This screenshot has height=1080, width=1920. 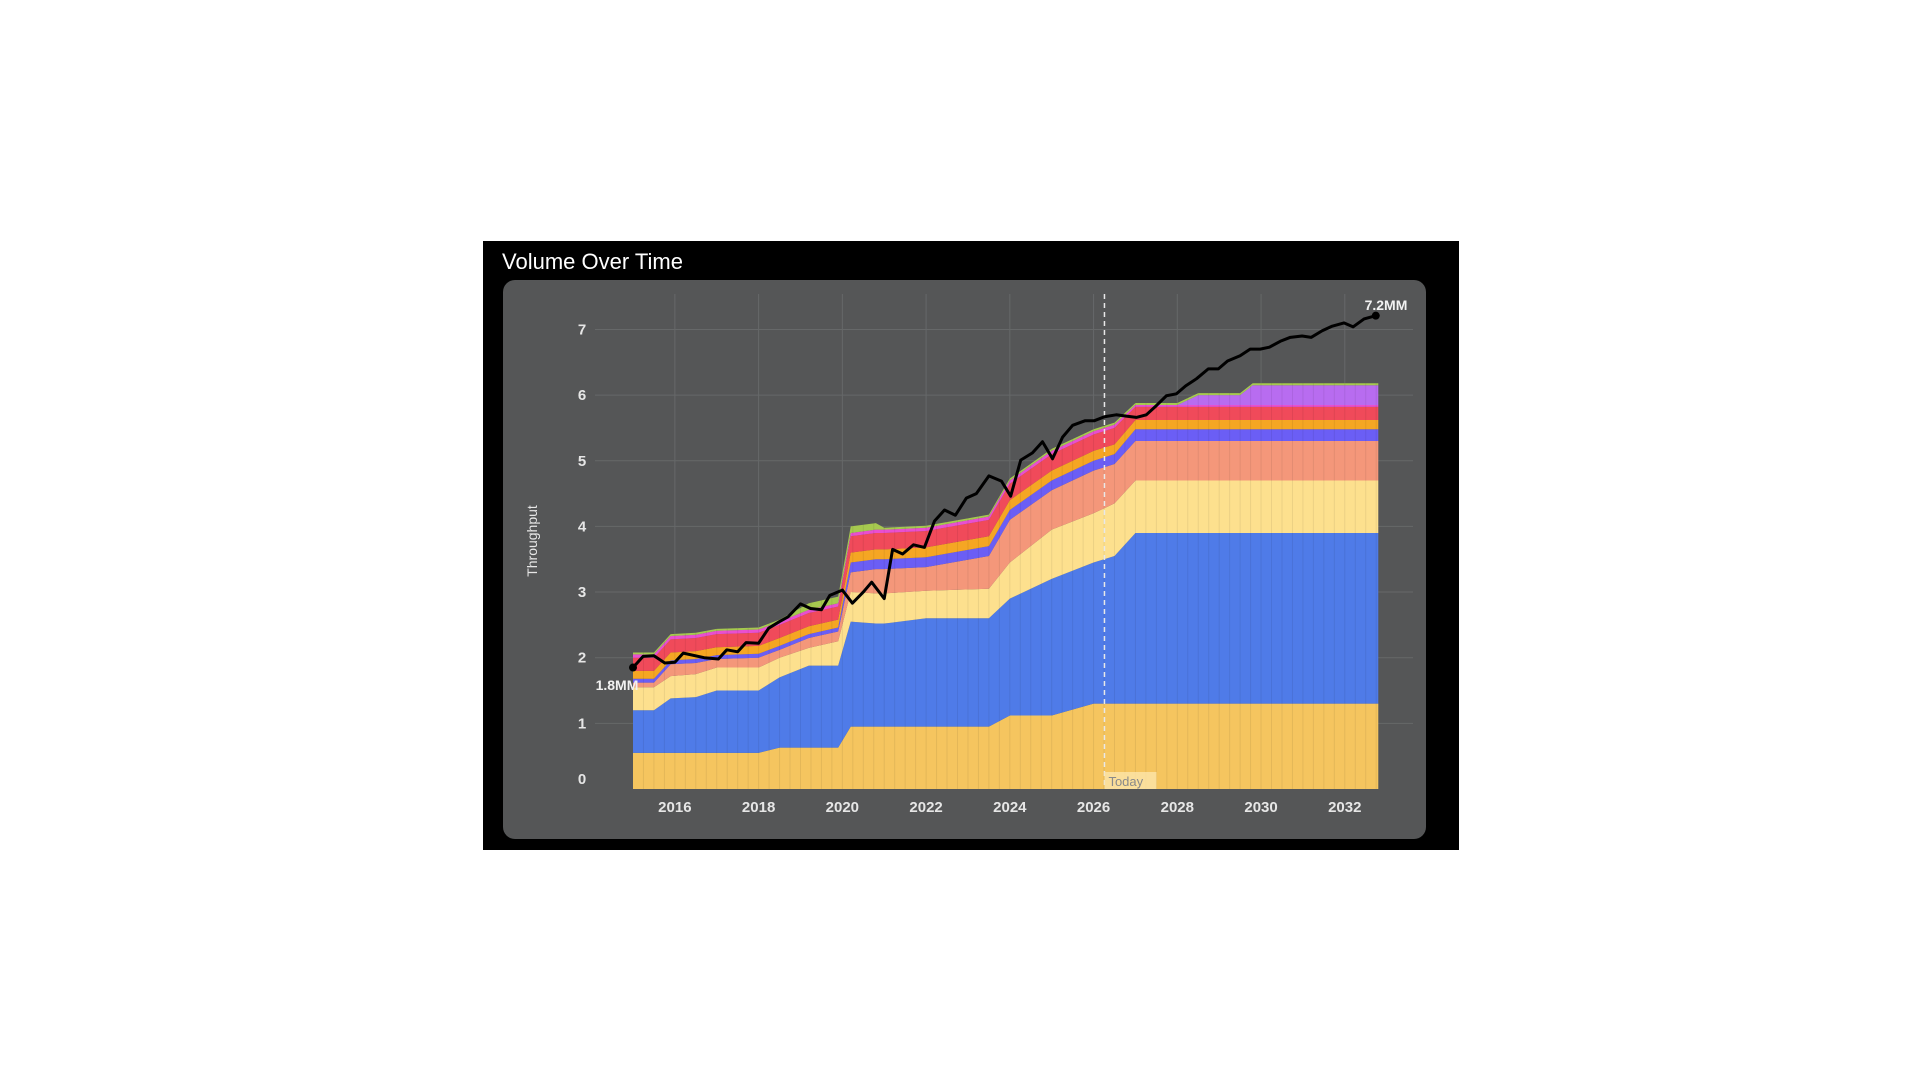 I want to click on y-tick-label: 3, so click(x=582, y=592).